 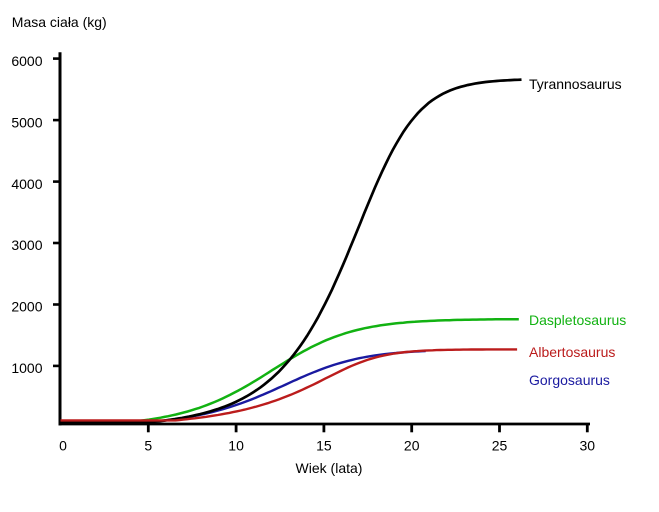 What do you see at coordinates (26, 307) in the screenshot?
I see `svg-text: 2000` at bounding box center [26, 307].